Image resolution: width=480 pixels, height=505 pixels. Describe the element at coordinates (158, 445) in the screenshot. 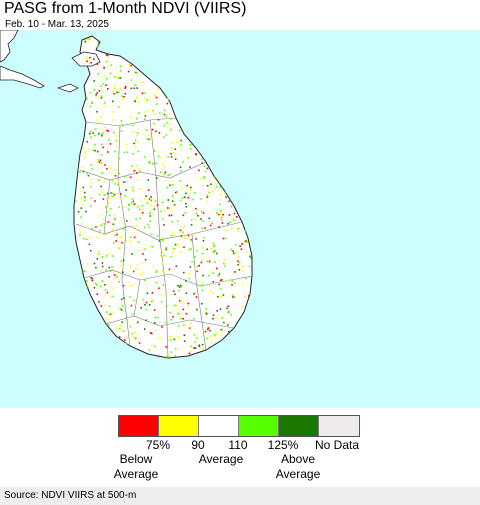

I see `legend-tick-75: 75%` at that location.